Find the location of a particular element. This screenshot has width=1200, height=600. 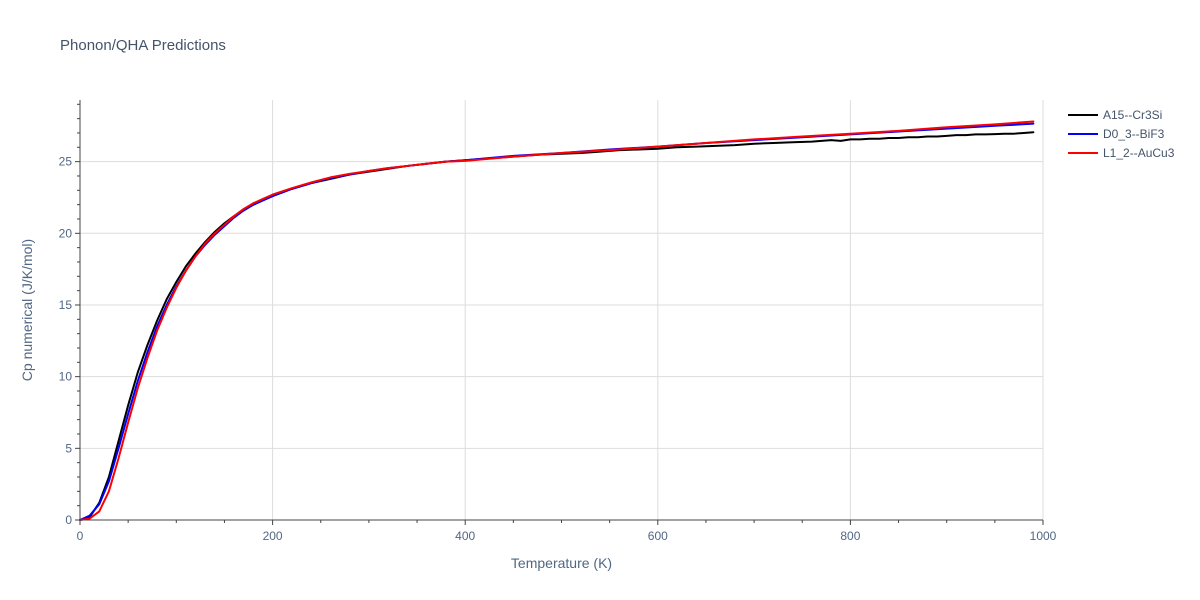

y-tick-label: 0 is located at coordinates (68, 520).